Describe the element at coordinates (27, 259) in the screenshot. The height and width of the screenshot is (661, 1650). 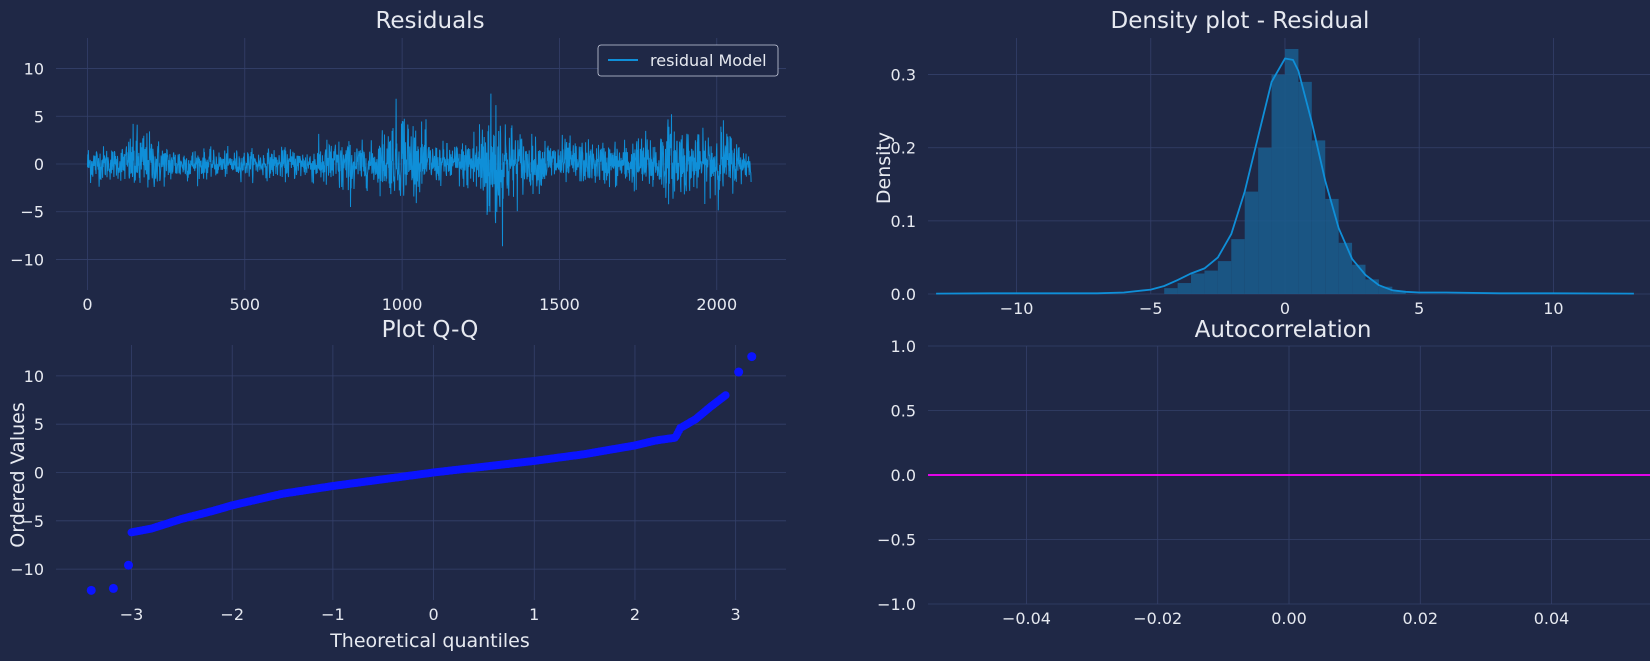
I see `residuals-ytick-label: −10` at that location.